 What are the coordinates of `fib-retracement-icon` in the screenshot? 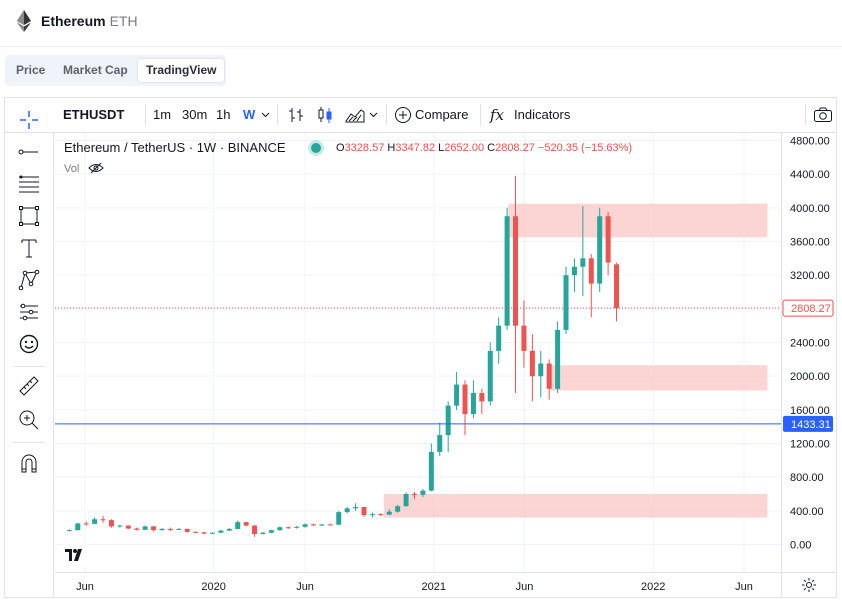 It's located at (29, 184).